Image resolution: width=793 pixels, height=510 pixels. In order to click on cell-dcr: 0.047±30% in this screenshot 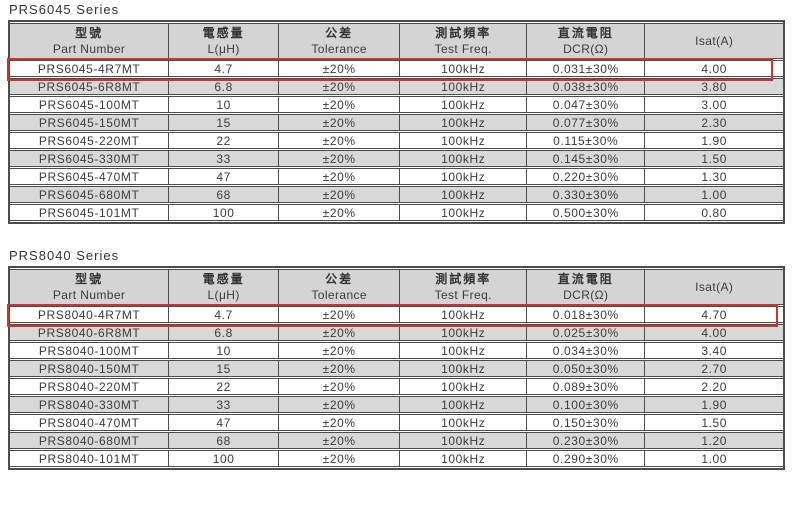, I will do `click(586, 104)`.